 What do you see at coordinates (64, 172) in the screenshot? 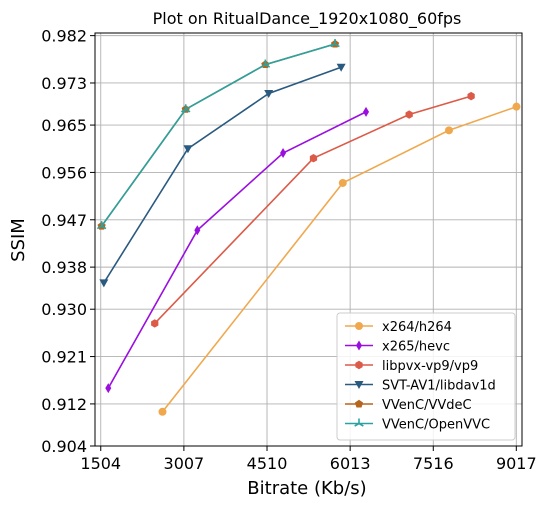
I see `y-tick-label: 0.956` at bounding box center [64, 172].